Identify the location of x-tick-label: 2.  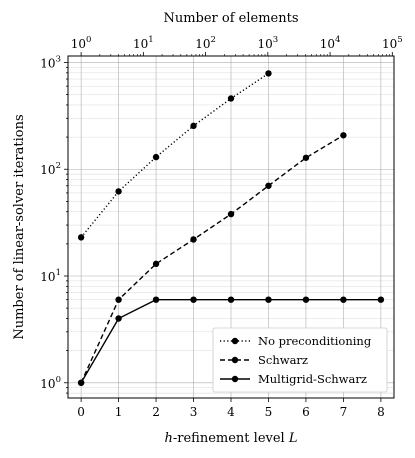
(156, 412).